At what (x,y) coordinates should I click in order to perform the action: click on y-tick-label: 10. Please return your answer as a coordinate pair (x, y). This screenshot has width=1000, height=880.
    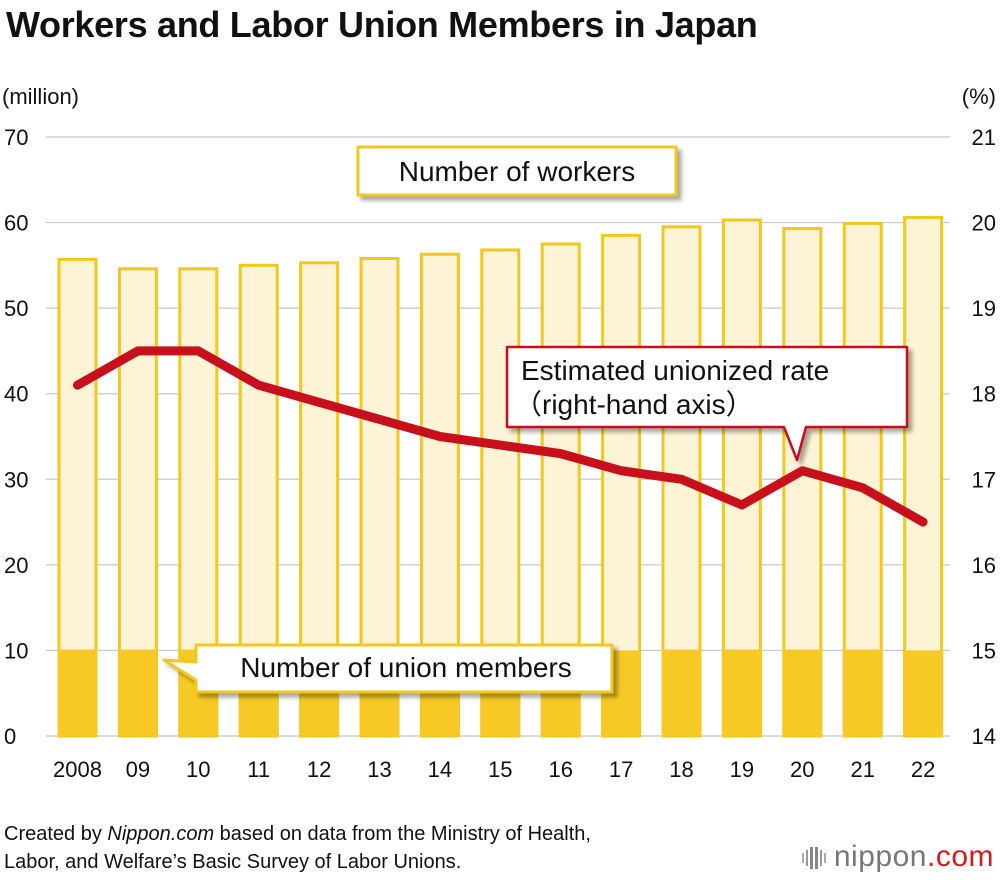
    Looking at the image, I should click on (16, 650).